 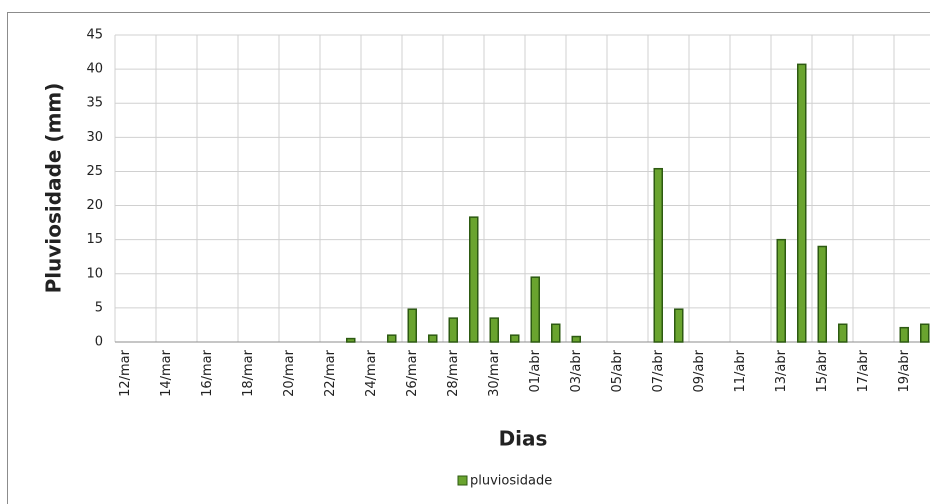 I want to click on y-tick-label: 25, so click(x=94, y=171).